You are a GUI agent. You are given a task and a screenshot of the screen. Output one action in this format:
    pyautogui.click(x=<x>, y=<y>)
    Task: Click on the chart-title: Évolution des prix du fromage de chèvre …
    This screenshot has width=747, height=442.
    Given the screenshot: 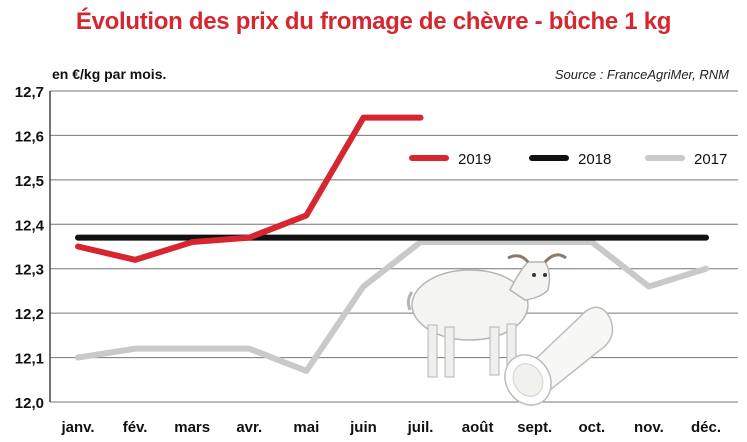 What is the action you would take?
    pyautogui.click(x=373, y=21)
    